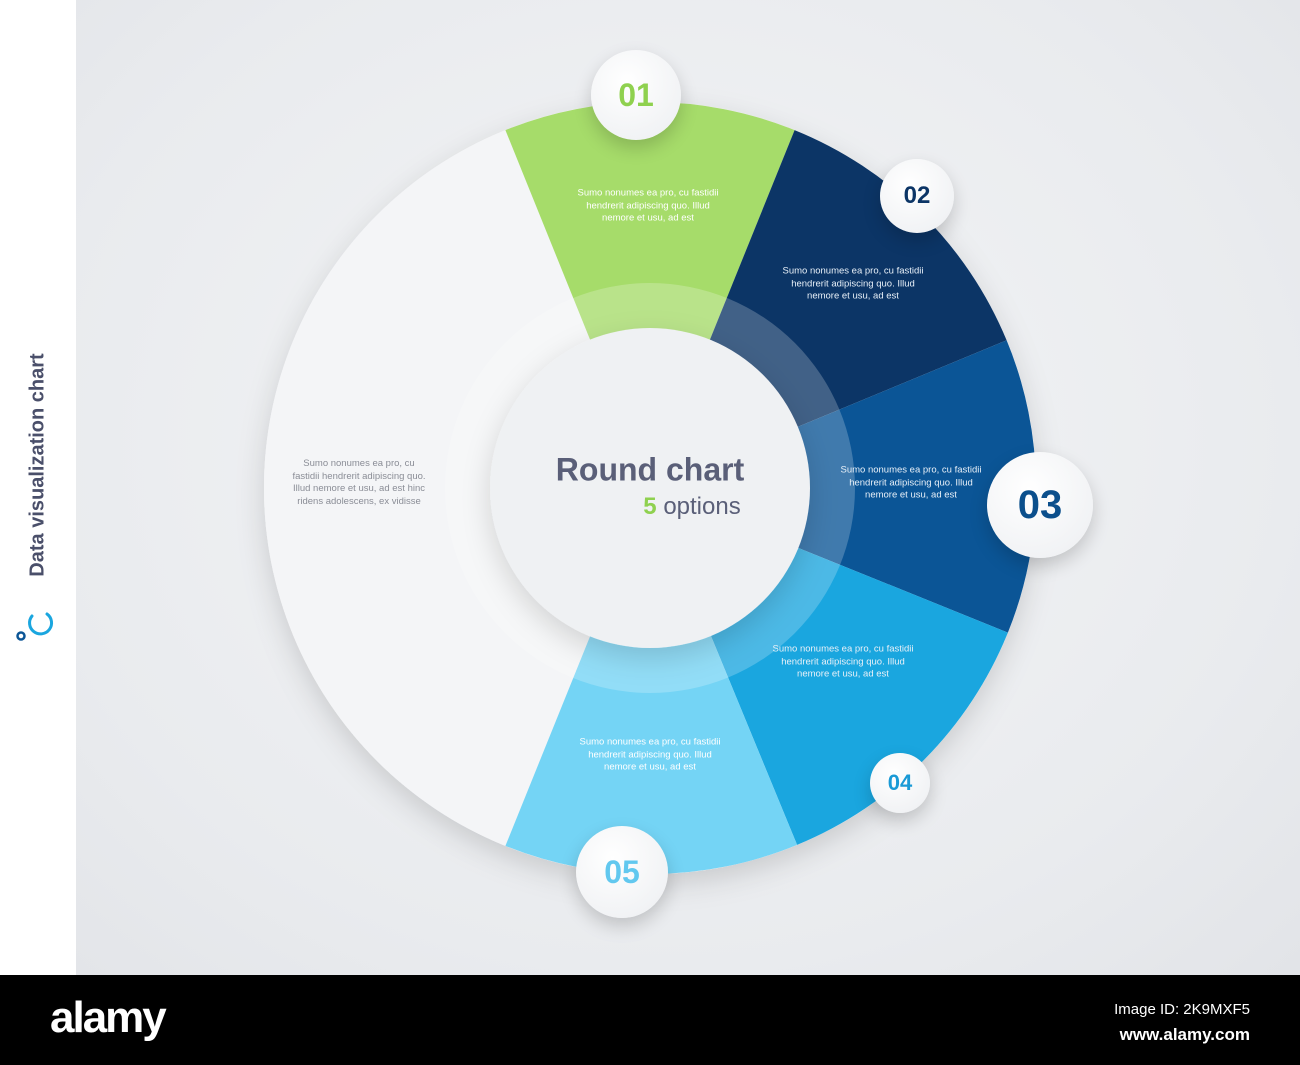  I want to click on sidebar: Data visualization chart, so click(38, 487).